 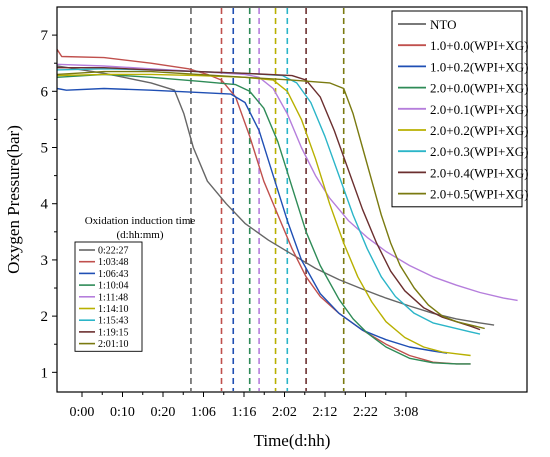 What do you see at coordinates (479, 66) in the screenshot?
I see `legend-label: 1.0+0.2(WPI+XG)` at bounding box center [479, 66].